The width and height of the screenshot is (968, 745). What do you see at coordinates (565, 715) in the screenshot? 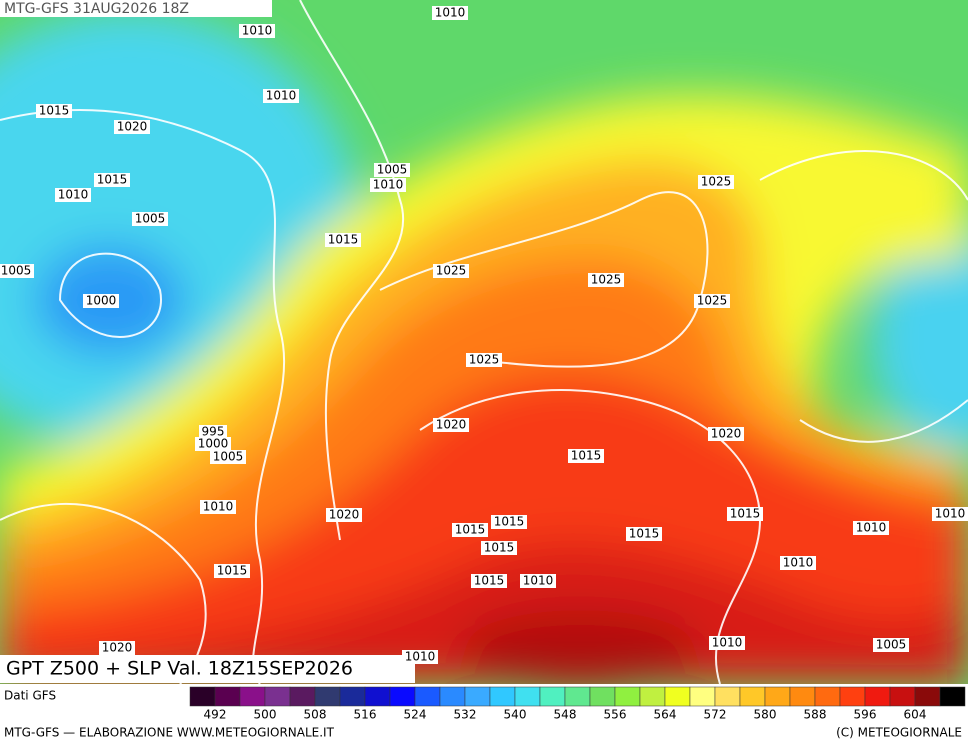
I see `colorbar-label: 548` at bounding box center [565, 715].